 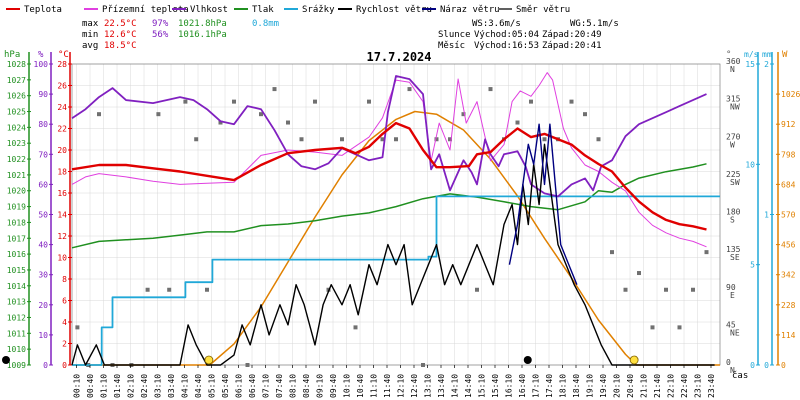 I want to click on axis-temperature-label: 20, so click(x=62, y=150).